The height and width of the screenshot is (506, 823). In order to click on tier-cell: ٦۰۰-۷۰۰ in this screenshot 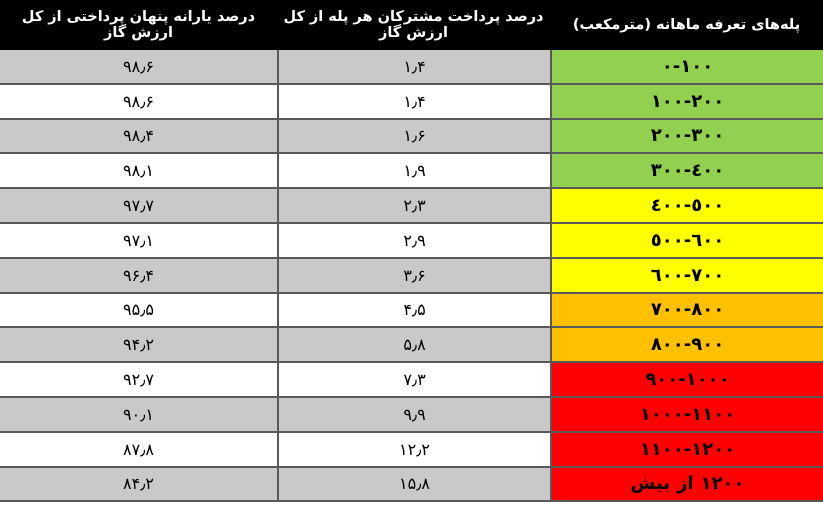, I will do `click(686, 276)`.